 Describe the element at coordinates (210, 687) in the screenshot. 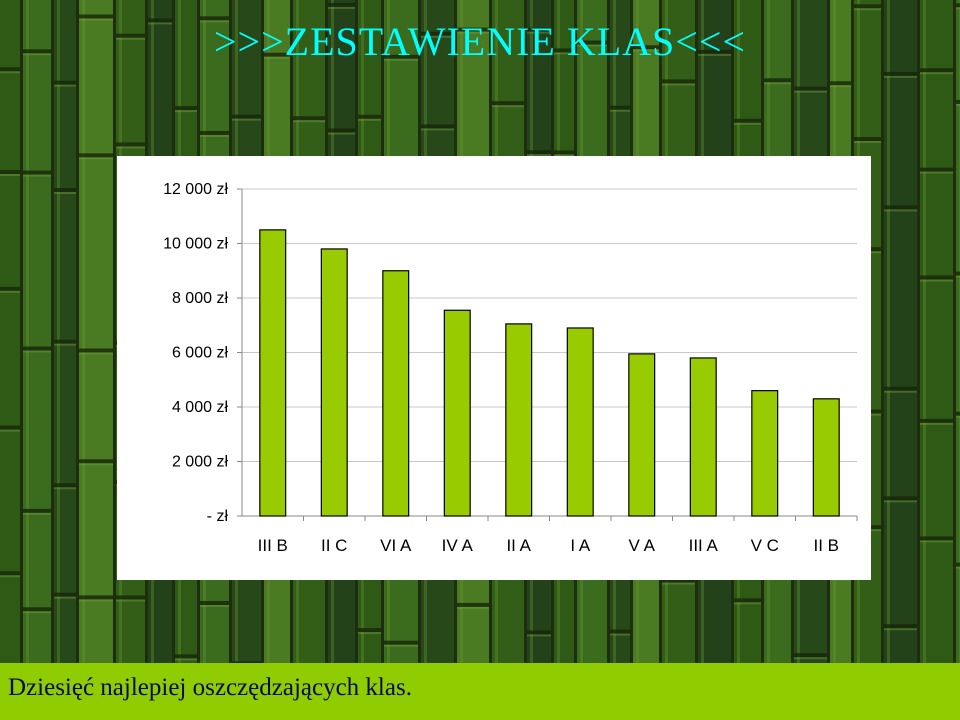

I see `footer-caption: Dziesięć najlepiej oszczędzających klas.` at that location.